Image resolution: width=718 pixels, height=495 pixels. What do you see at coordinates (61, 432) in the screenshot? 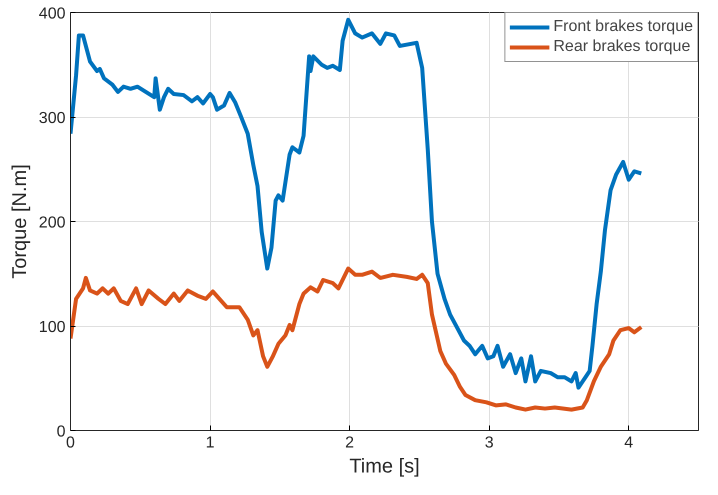
I see `y-tick-label: 0` at bounding box center [61, 432].